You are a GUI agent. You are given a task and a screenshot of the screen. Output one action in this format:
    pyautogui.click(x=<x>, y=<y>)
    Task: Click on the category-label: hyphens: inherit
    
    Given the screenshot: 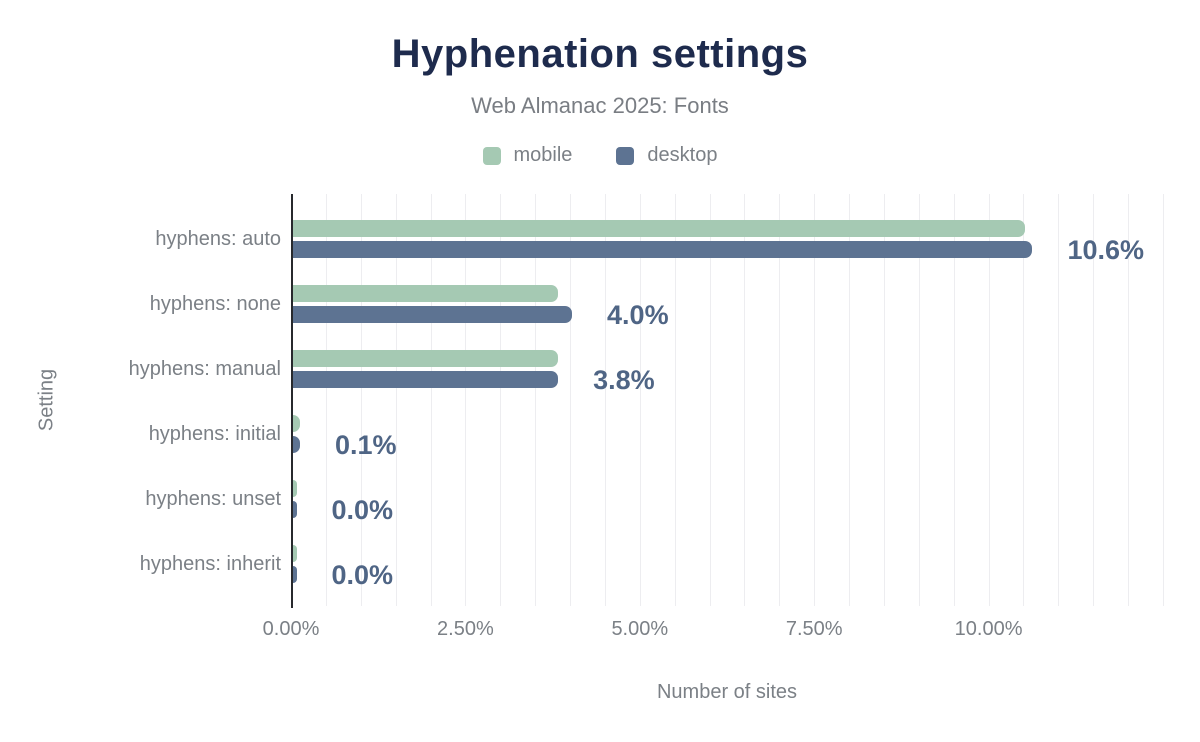 What is the action you would take?
    pyautogui.click(x=210, y=563)
    